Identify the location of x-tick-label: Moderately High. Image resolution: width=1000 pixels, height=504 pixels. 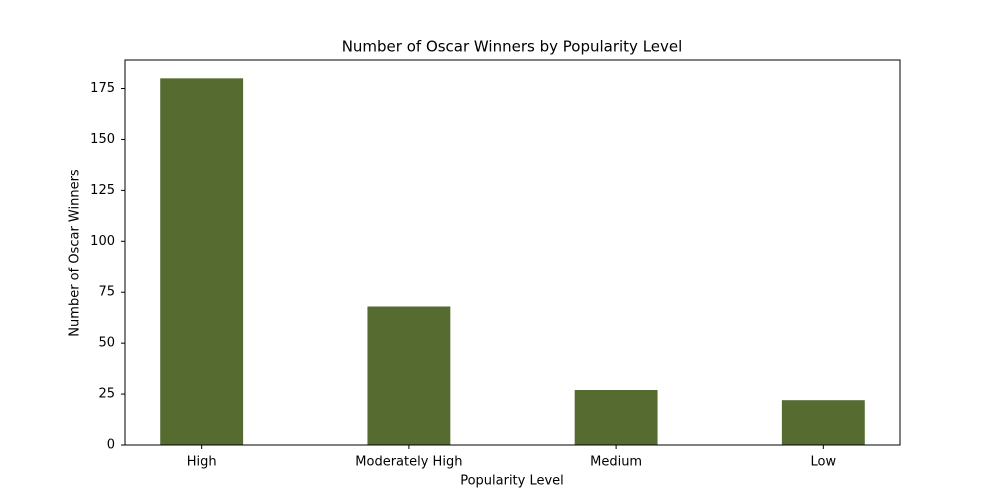
(408, 462).